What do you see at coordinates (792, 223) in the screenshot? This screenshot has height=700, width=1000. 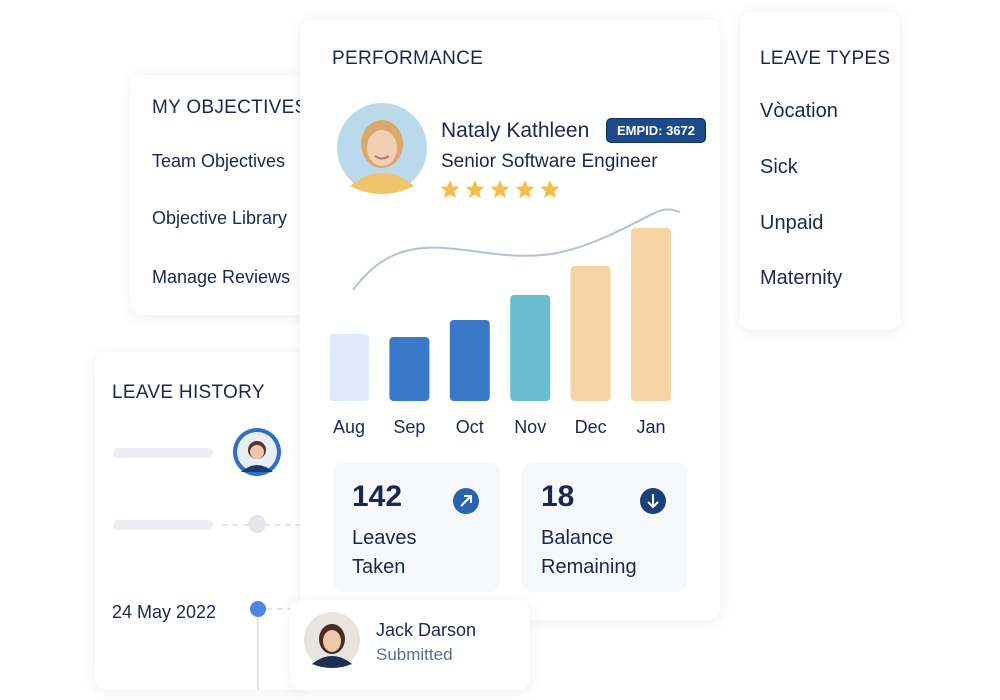 I see `leave-type: Unpaid` at bounding box center [792, 223].